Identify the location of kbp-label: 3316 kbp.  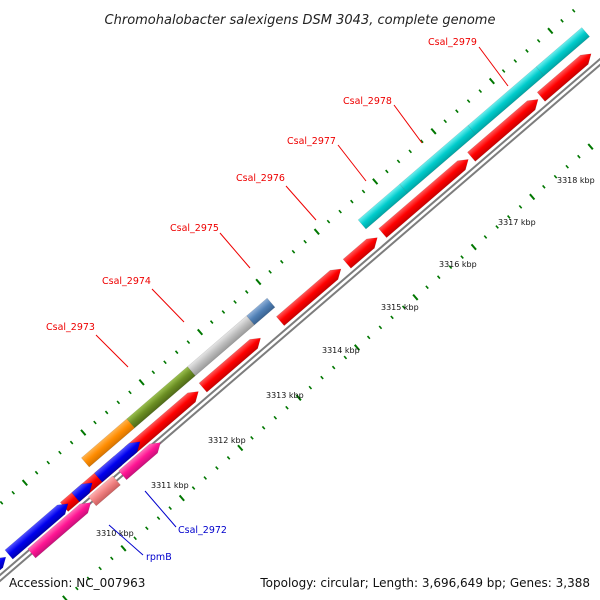
(458, 264).